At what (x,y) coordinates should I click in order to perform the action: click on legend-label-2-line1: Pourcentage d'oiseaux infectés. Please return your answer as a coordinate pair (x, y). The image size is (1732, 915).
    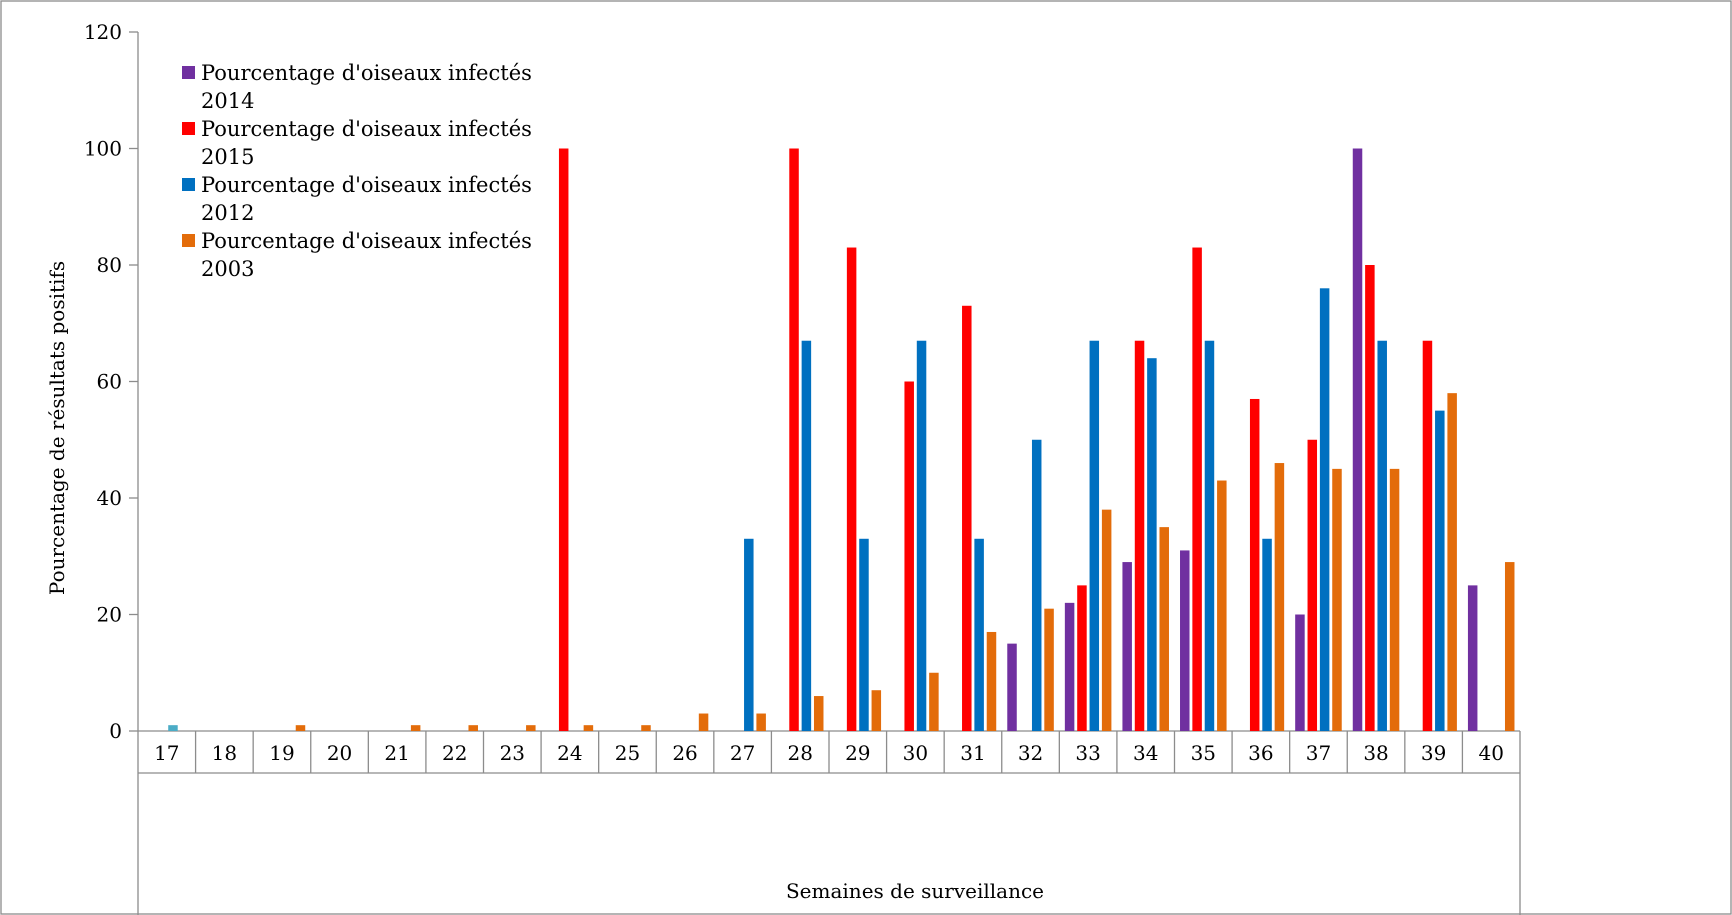
    Looking at the image, I should click on (366, 185).